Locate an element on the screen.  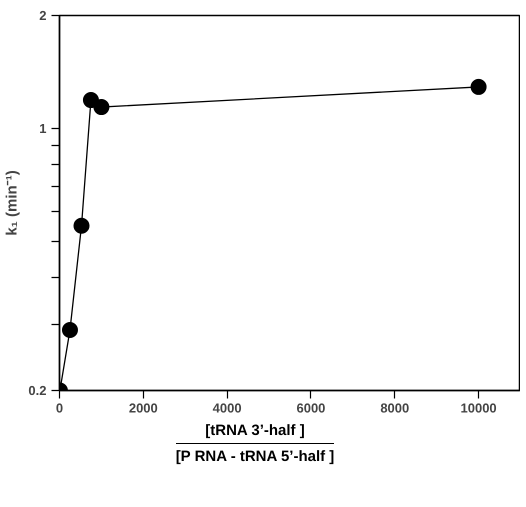
x-tick-label: 4000 is located at coordinates (227, 408).